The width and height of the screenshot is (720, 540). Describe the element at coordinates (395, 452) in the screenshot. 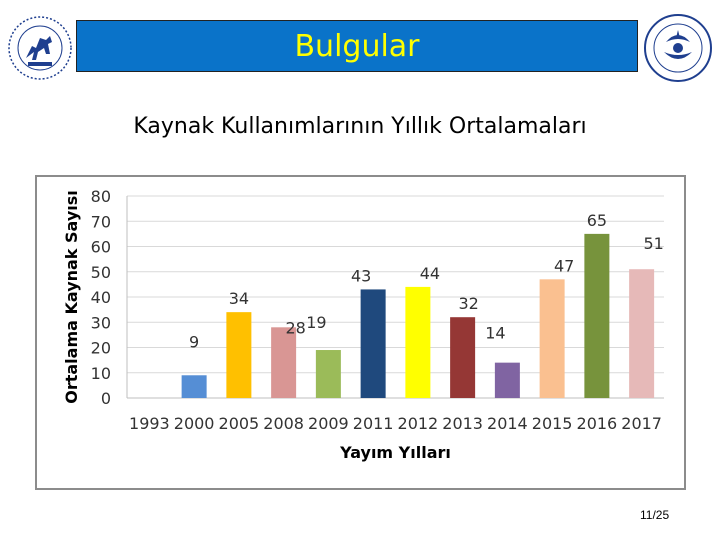

I see `x-axis-title: Yayım Yılları` at that location.